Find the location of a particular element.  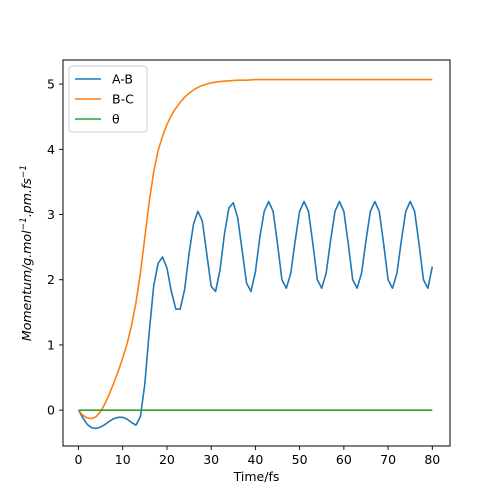

x-tick-label: 20 is located at coordinates (167, 459).